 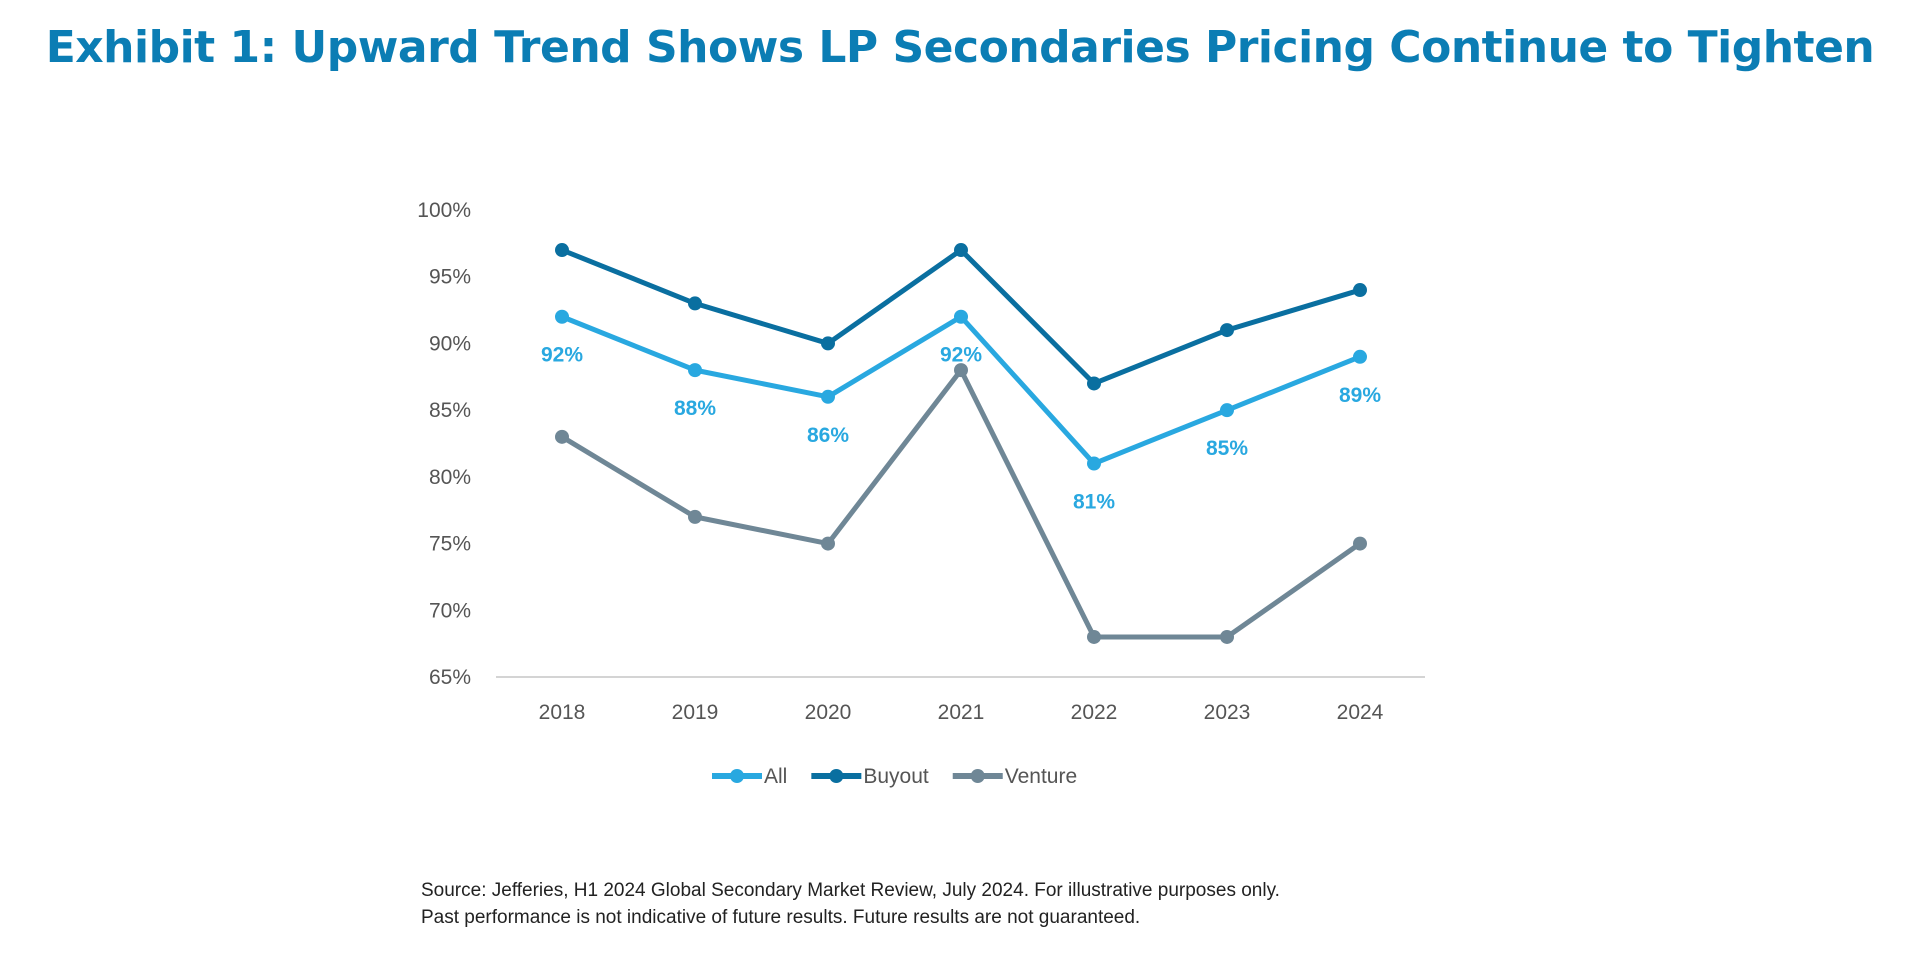 I want to click on x-tick-label: 2018, so click(x=562, y=712).